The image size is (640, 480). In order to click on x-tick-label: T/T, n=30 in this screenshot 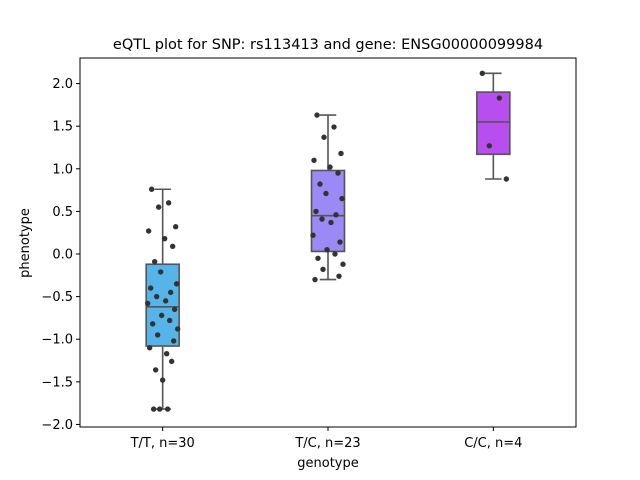, I will do `click(162, 443)`.